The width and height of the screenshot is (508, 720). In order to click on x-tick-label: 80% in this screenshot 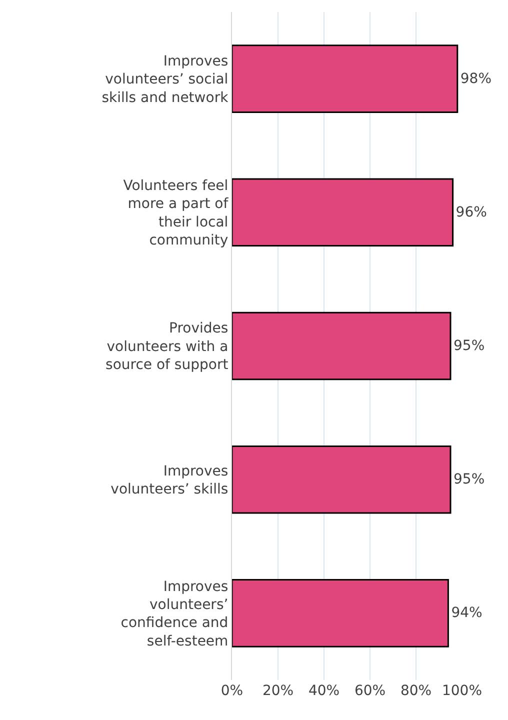, I will do `click(416, 691)`.